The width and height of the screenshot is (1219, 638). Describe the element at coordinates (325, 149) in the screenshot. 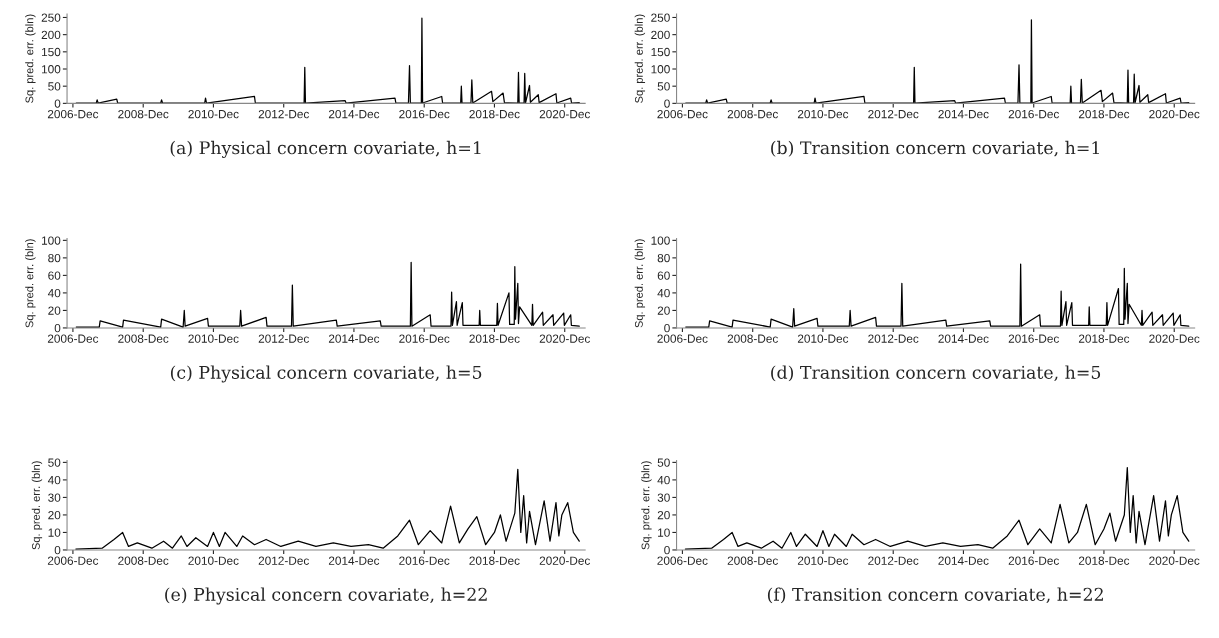

I see `text: (a) Physical concern covariate, h=1` at that location.